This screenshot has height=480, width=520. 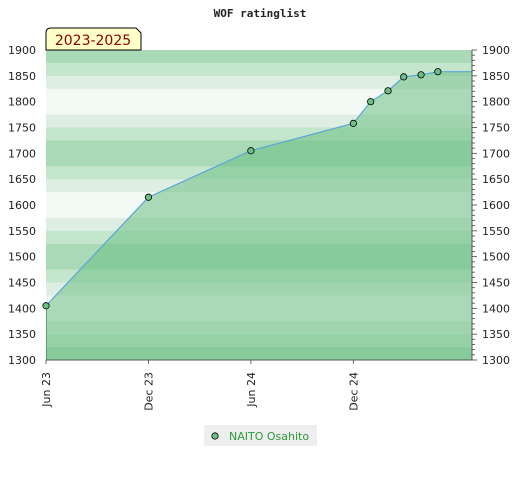 I want to click on y-tick-label-right: 1700, so click(x=496, y=153).